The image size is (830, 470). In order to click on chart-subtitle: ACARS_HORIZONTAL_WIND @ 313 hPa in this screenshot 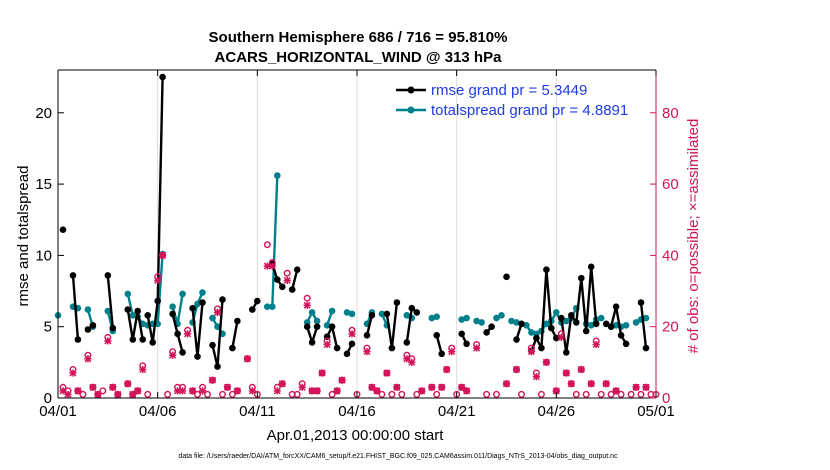, I will do `click(359, 57)`.